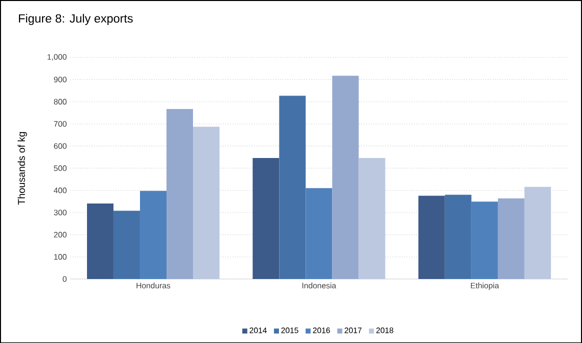  What do you see at coordinates (75, 19) in the screenshot?
I see `chart-title: Figure 8: July exports` at bounding box center [75, 19].